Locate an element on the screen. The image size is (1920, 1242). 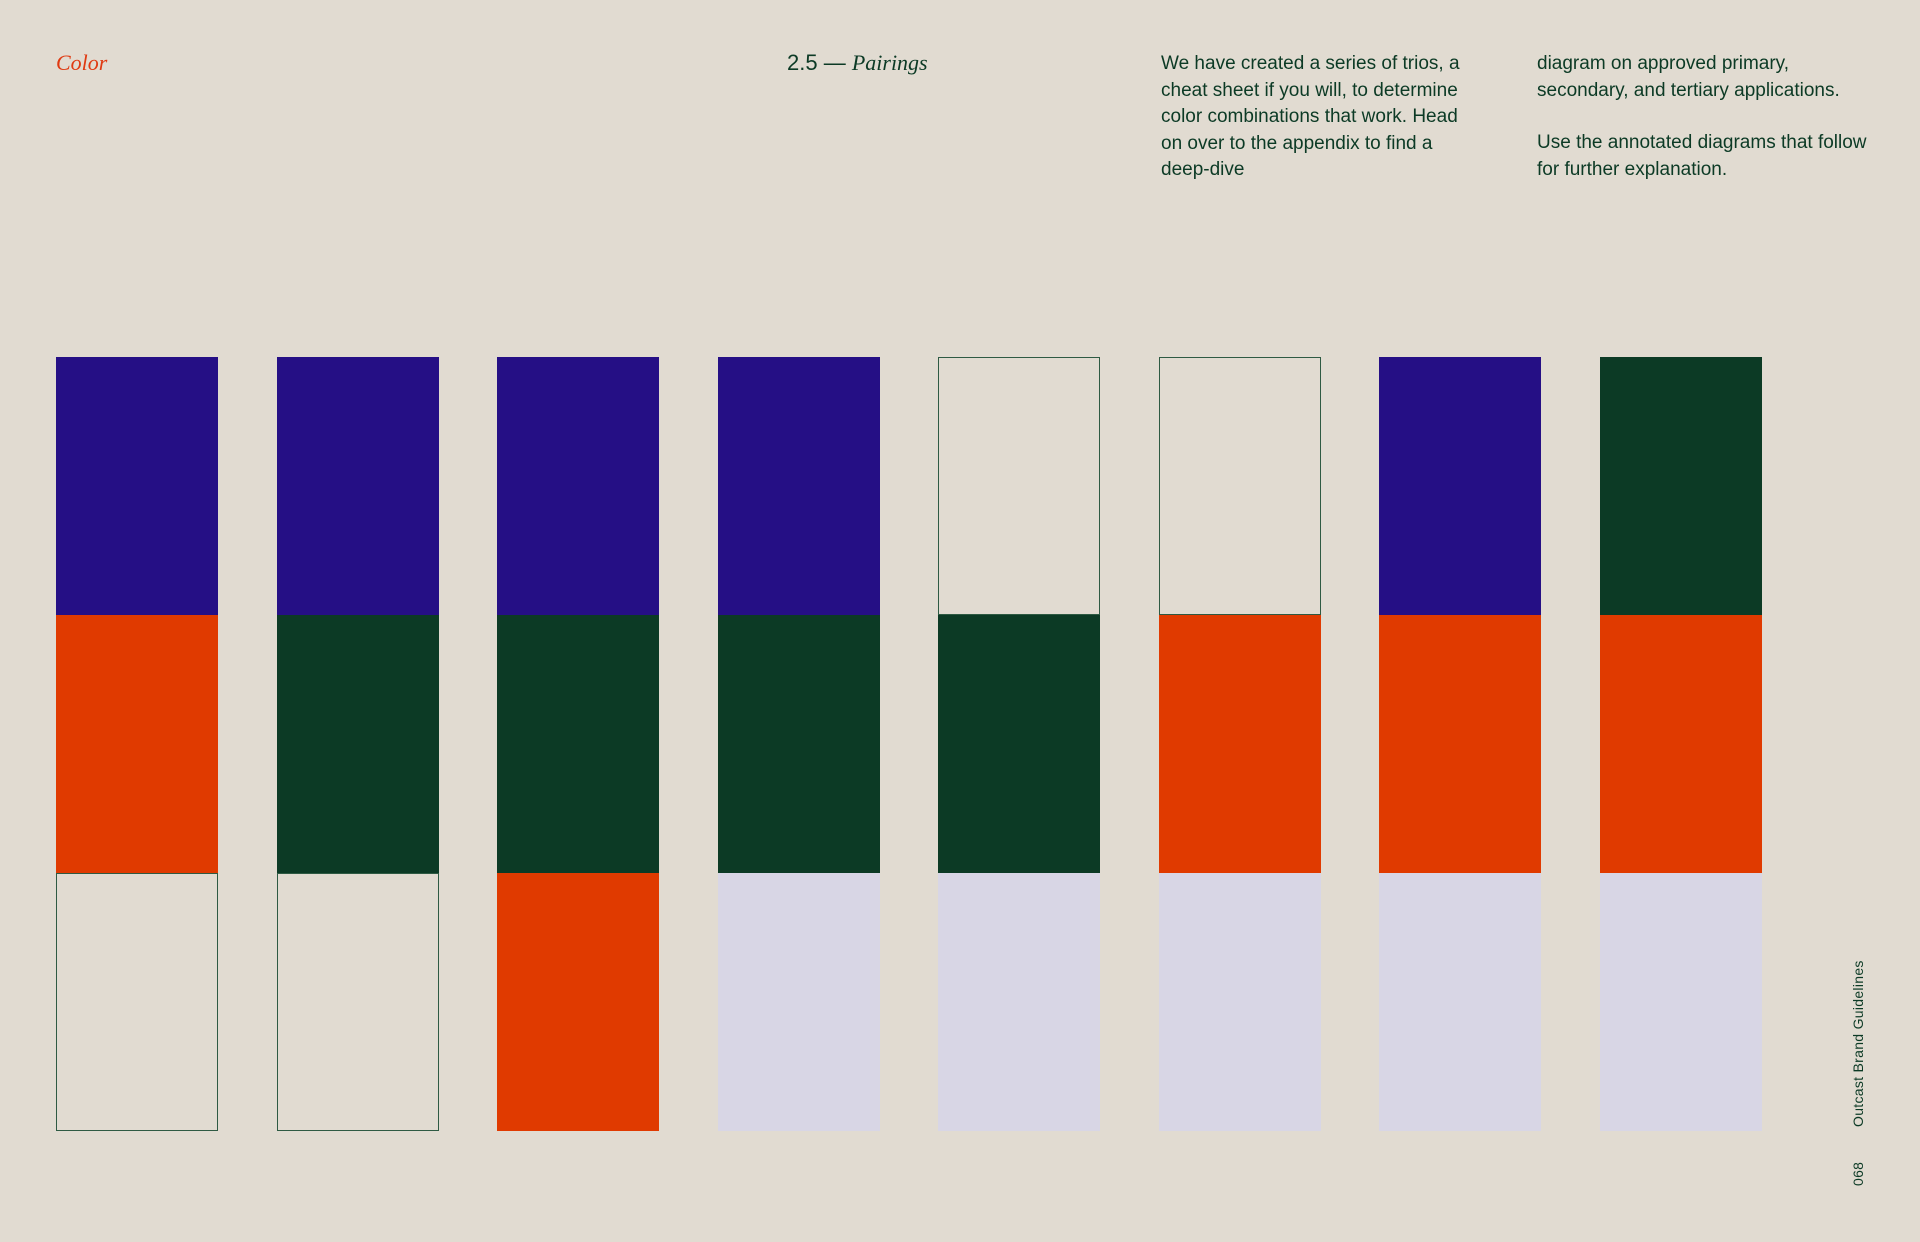
section-number: 2.5 — is located at coordinates (816, 62).